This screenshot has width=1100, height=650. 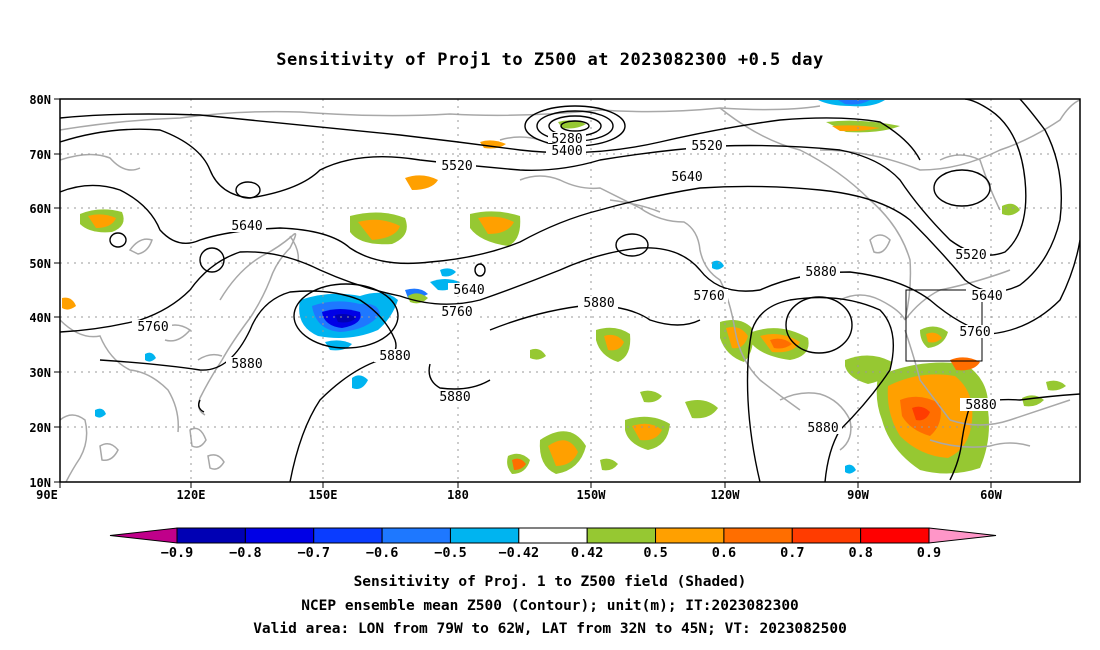 I want to click on contour-label-5880-f: 5880, so click(x=822, y=428).